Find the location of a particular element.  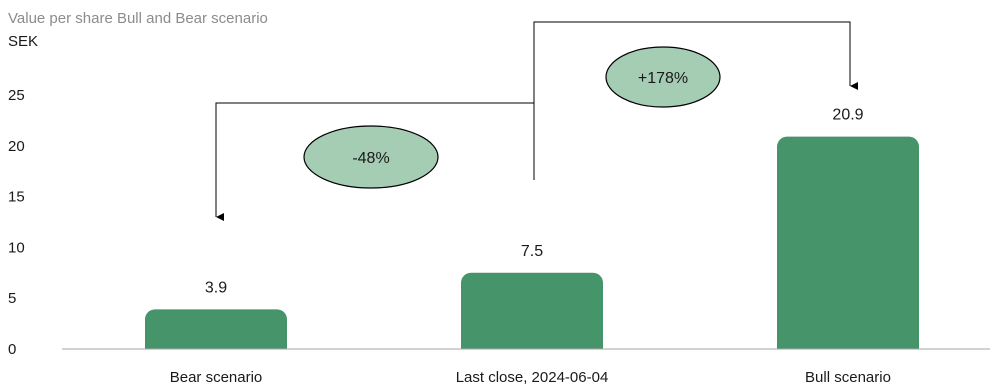

annotation-label: -48% is located at coordinates (370, 158).